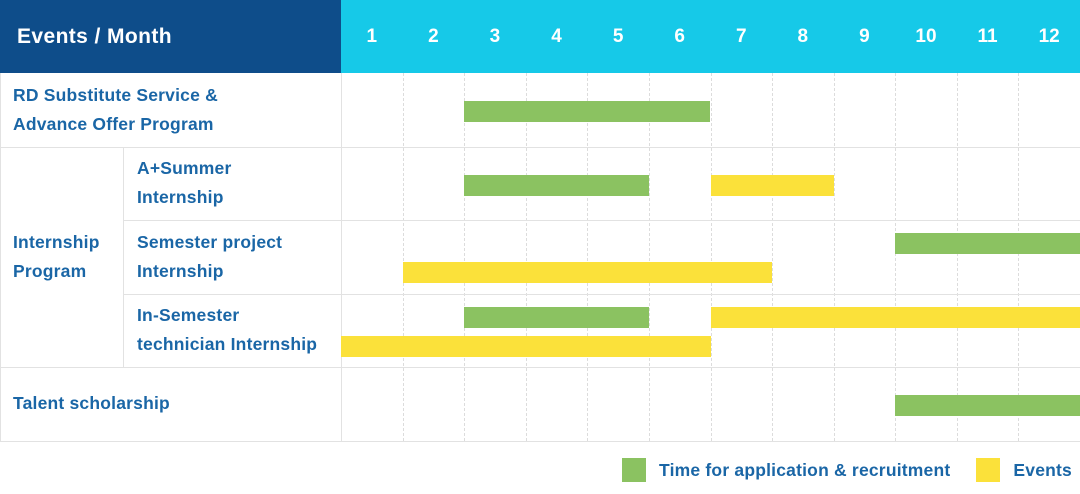 The height and width of the screenshot is (494, 1080). Describe the element at coordinates (495, 36) in the screenshot. I see `month-header-cell-3: 3` at that location.